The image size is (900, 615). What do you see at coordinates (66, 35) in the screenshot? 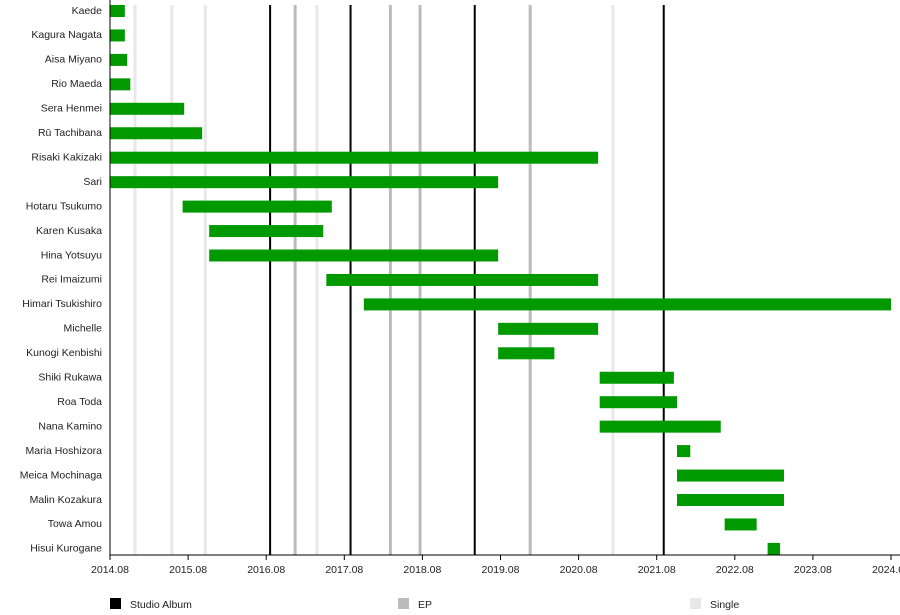
I see `y-tick-label: Kagura Nagata` at bounding box center [66, 35].